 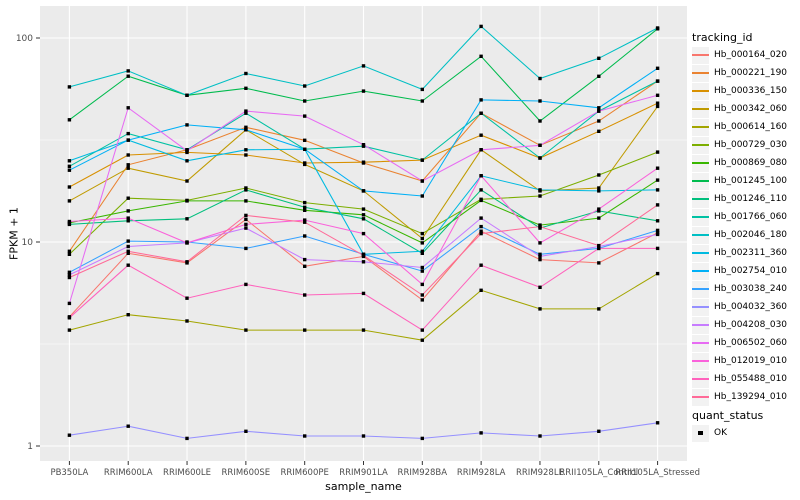 I want to click on legend-entry-label: Hb_002754_010, so click(x=751, y=271).